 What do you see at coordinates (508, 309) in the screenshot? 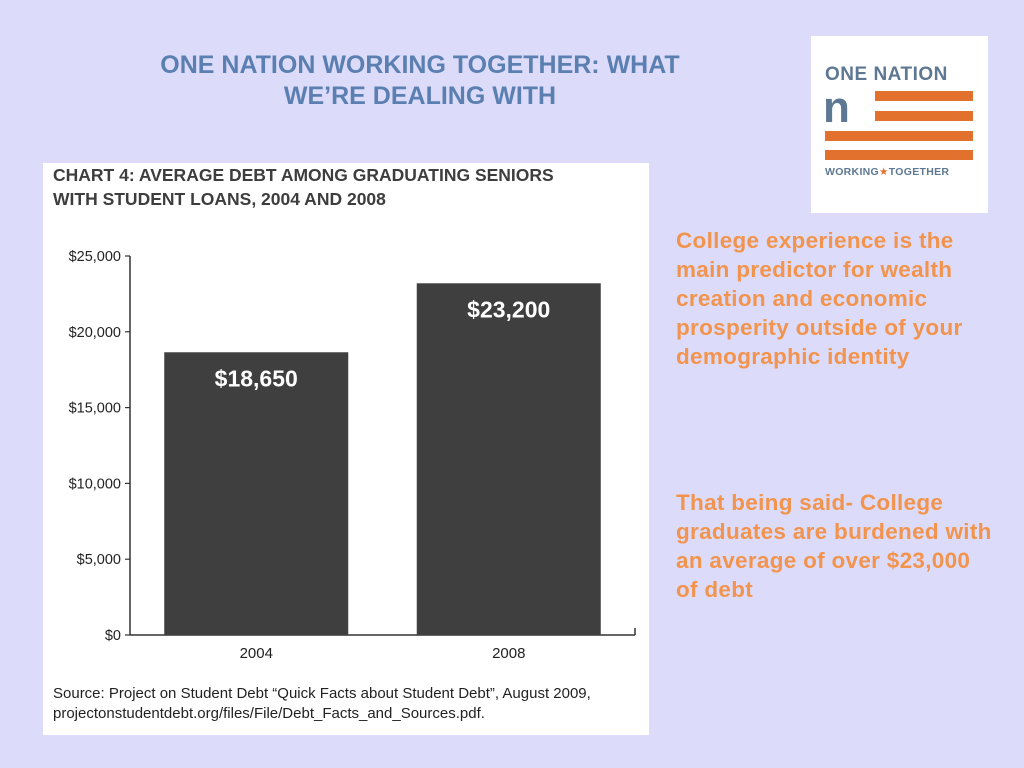
I see `data-label: $23,200` at bounding box center [508, 309].